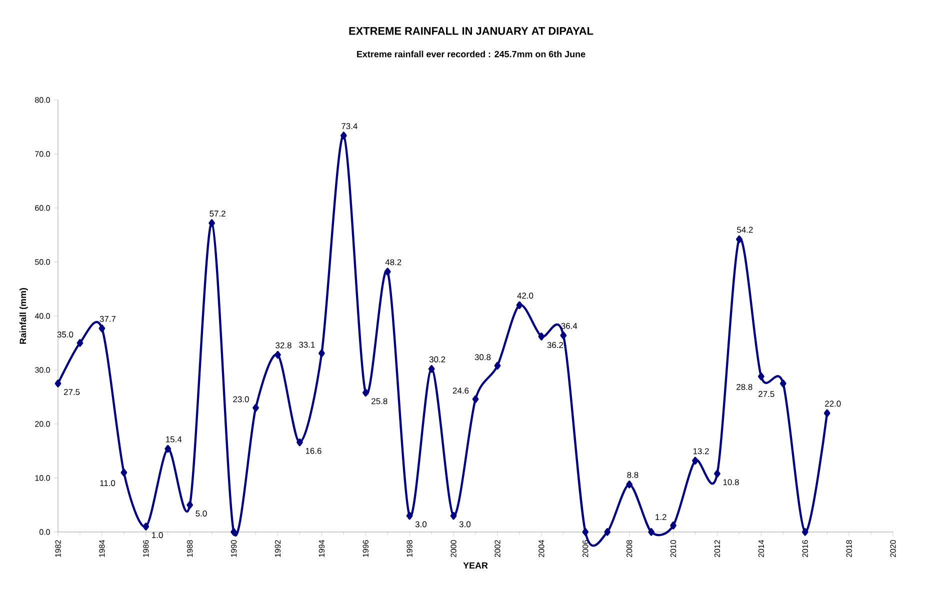  I want to click on data-label: 36.2, so click(555, 345).